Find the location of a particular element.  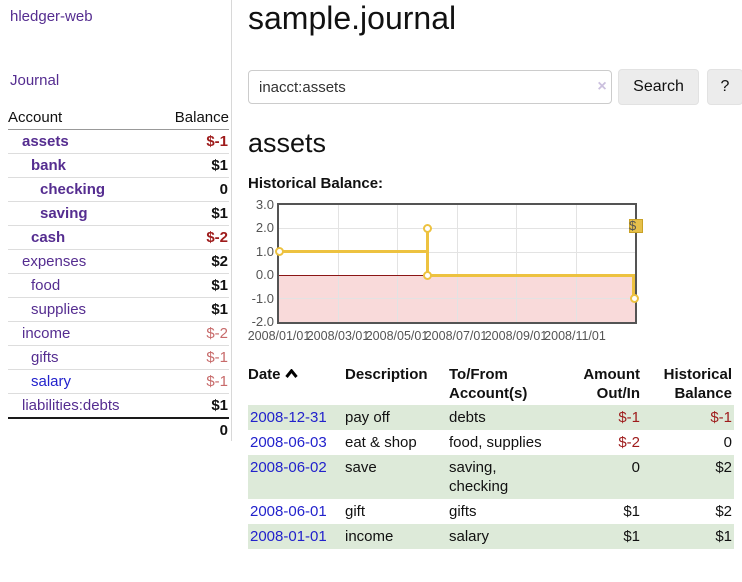

y-tick-label: 2.0 is located at coordinates (264, 227).